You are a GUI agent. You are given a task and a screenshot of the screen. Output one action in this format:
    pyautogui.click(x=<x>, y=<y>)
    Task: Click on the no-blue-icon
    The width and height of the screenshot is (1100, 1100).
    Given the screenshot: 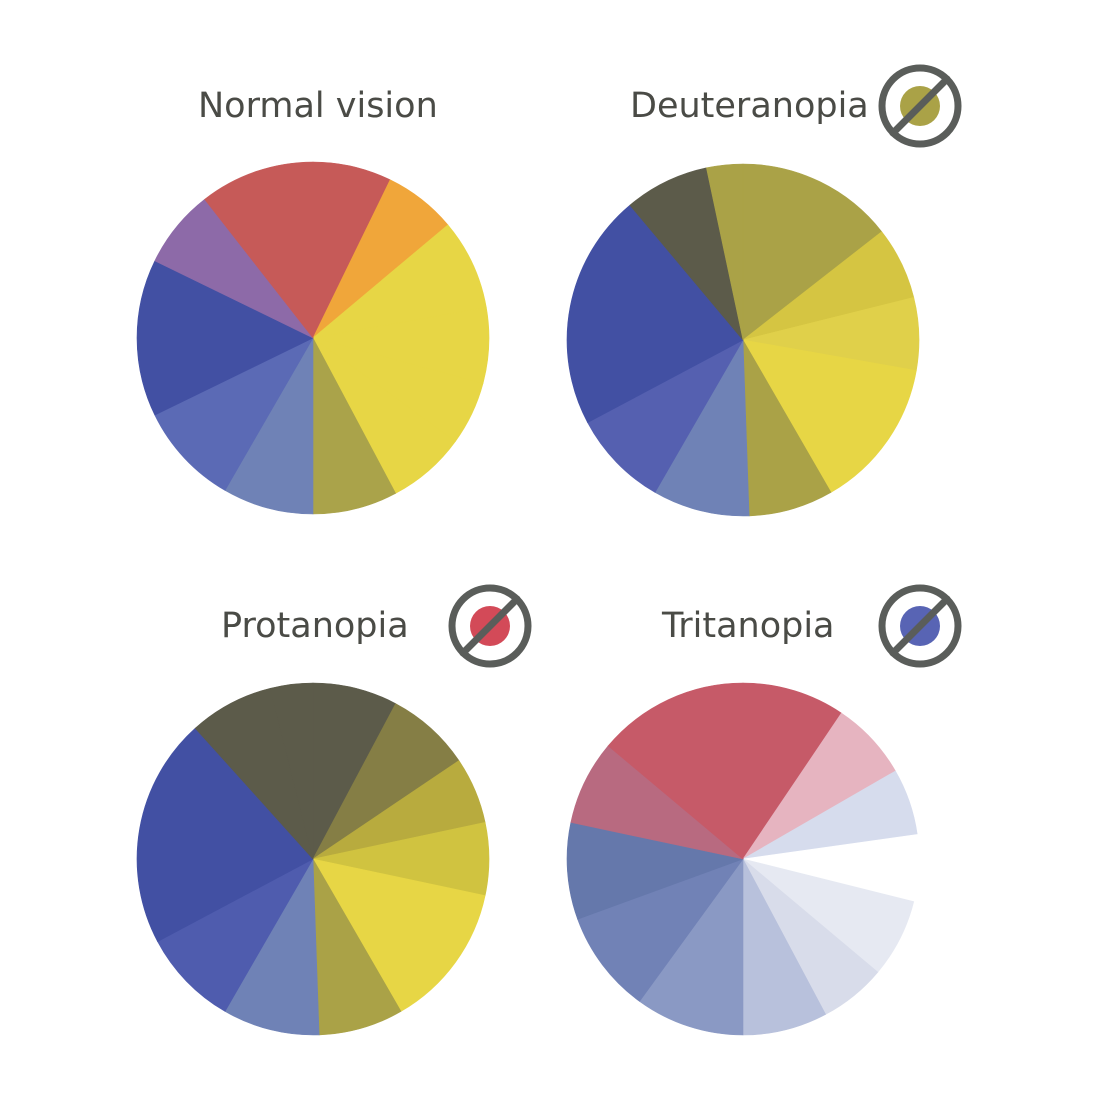 What is the action you would take?
    pyautogui.click(x=920, y=626)
    